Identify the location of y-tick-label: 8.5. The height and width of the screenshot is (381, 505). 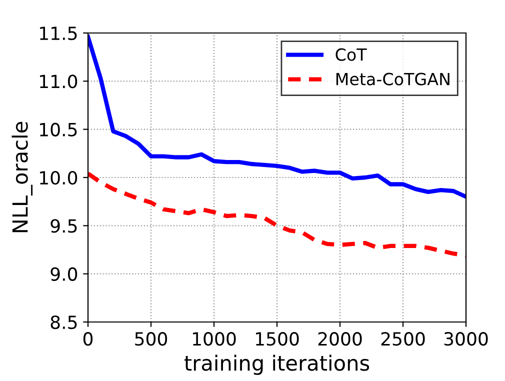
(63, 322).